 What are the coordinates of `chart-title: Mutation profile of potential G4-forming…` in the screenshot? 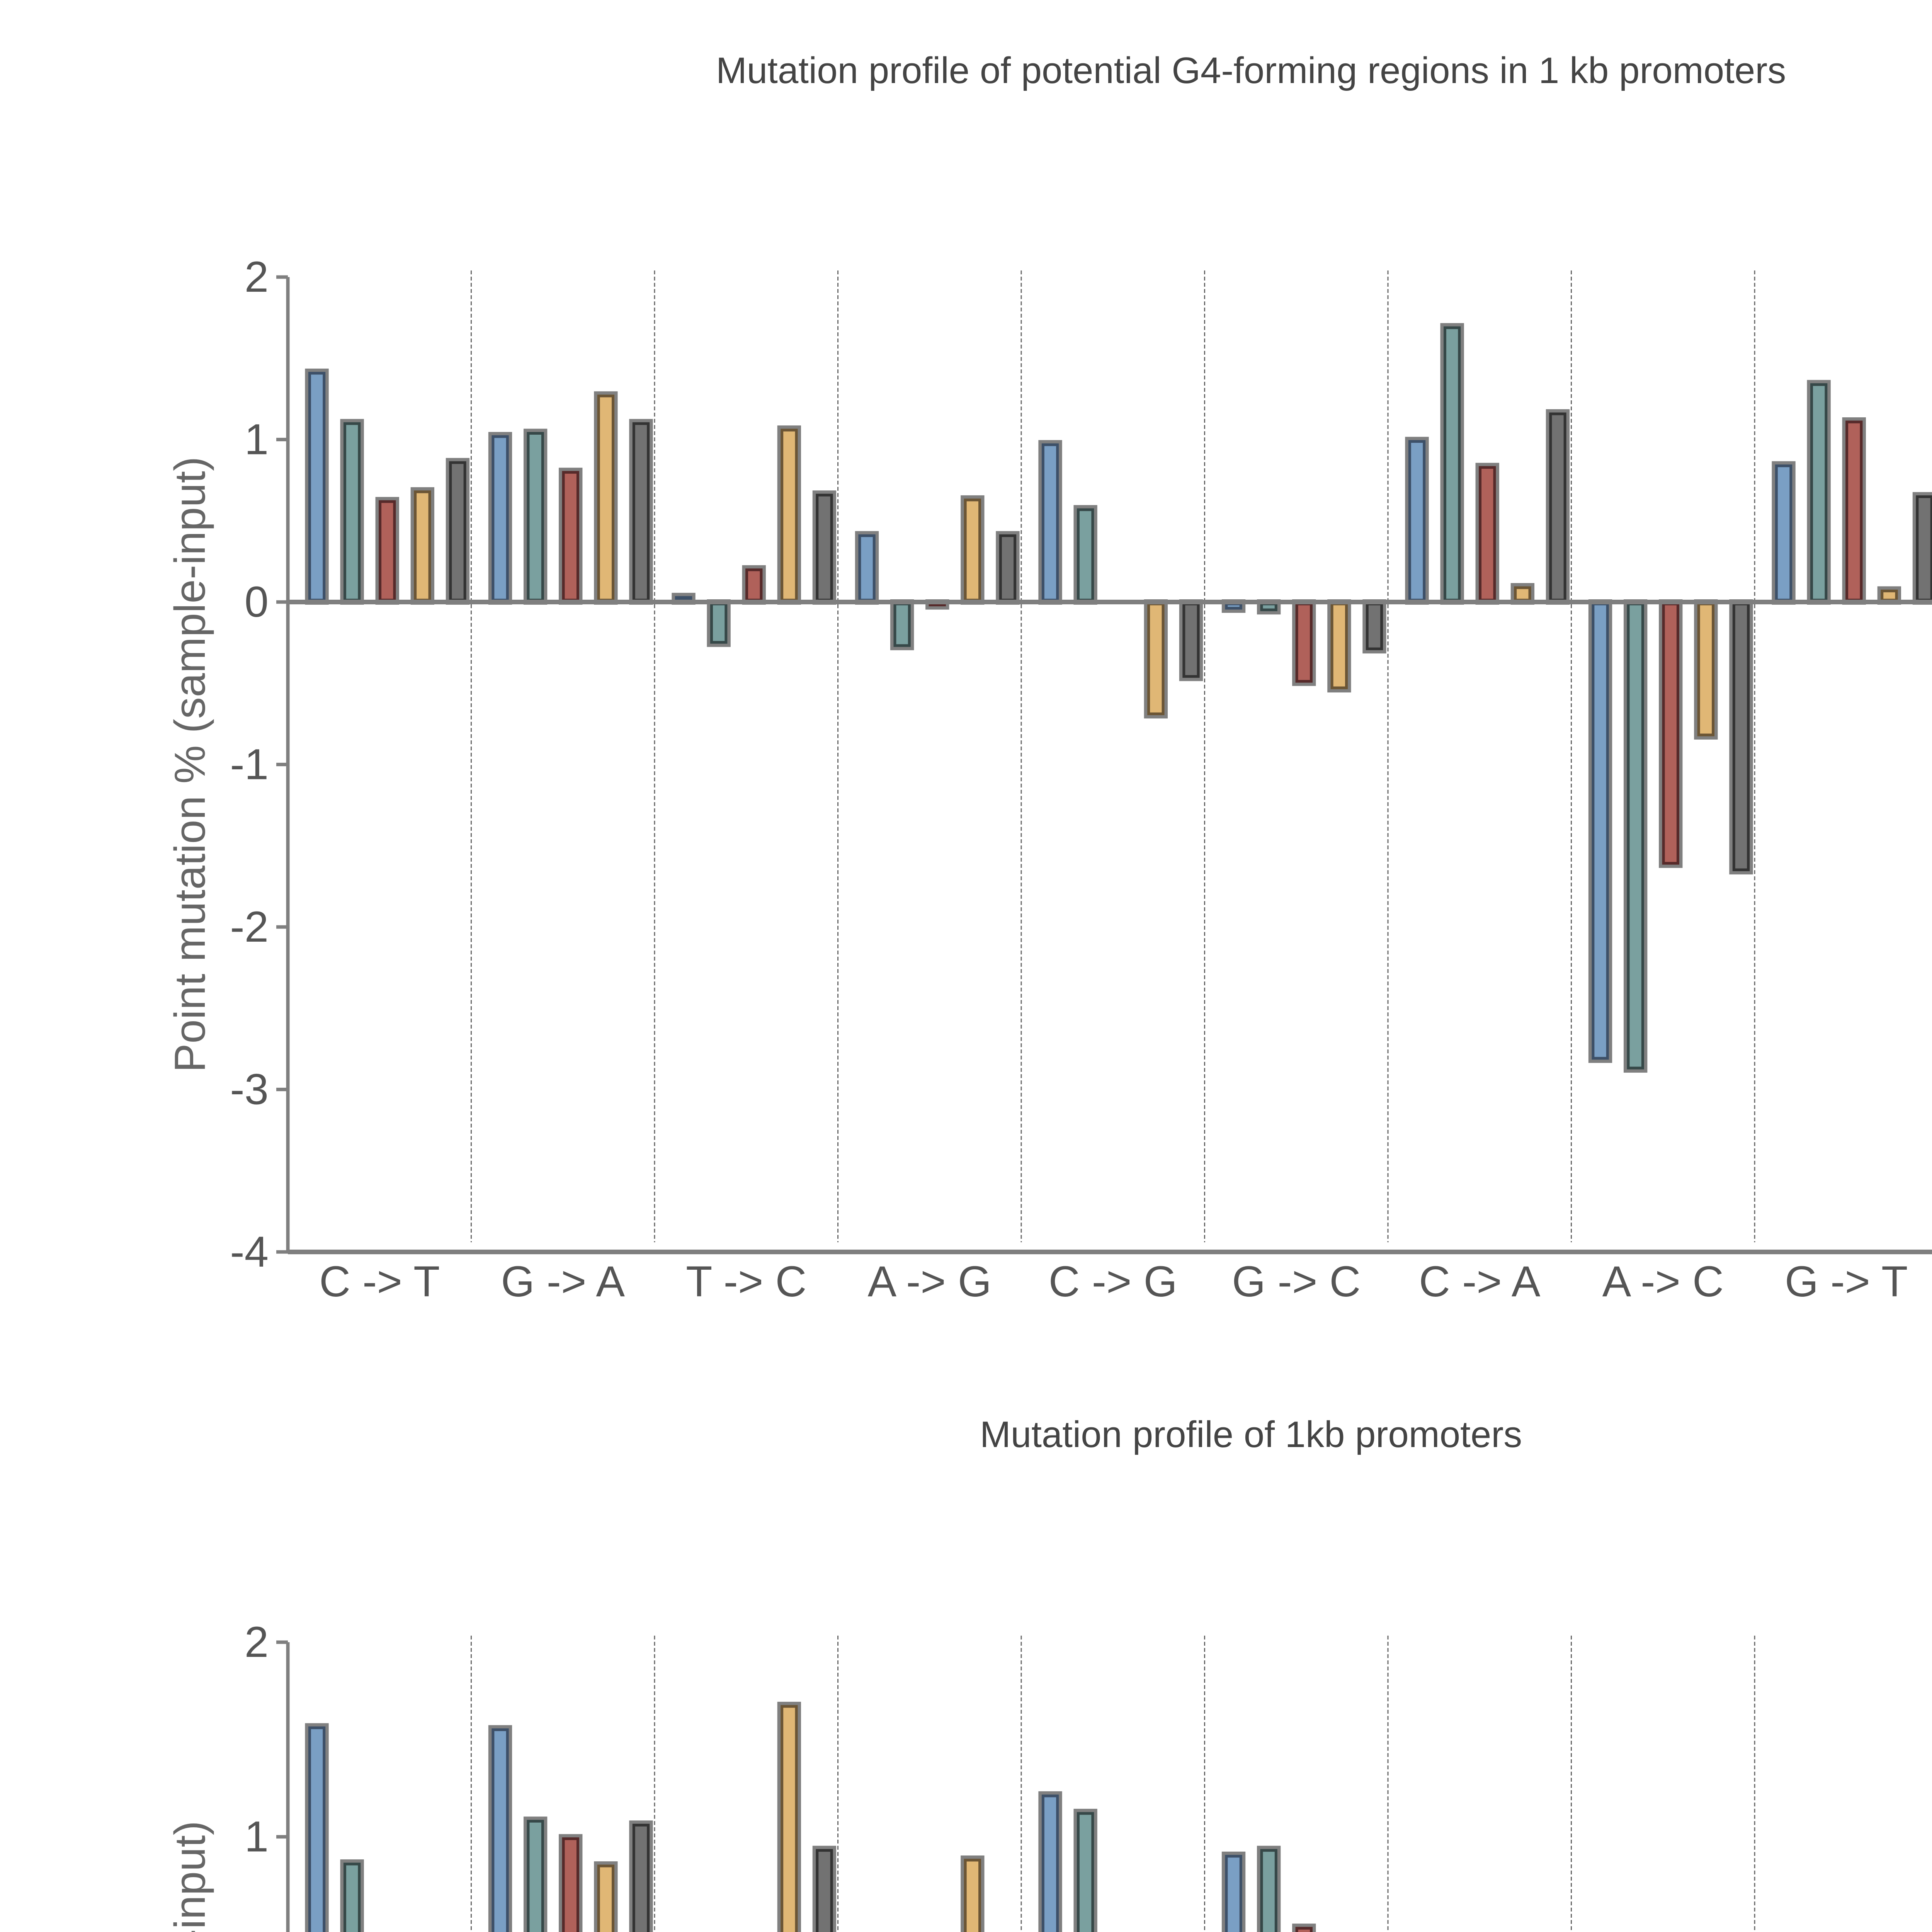 It's located at (1251, 70).